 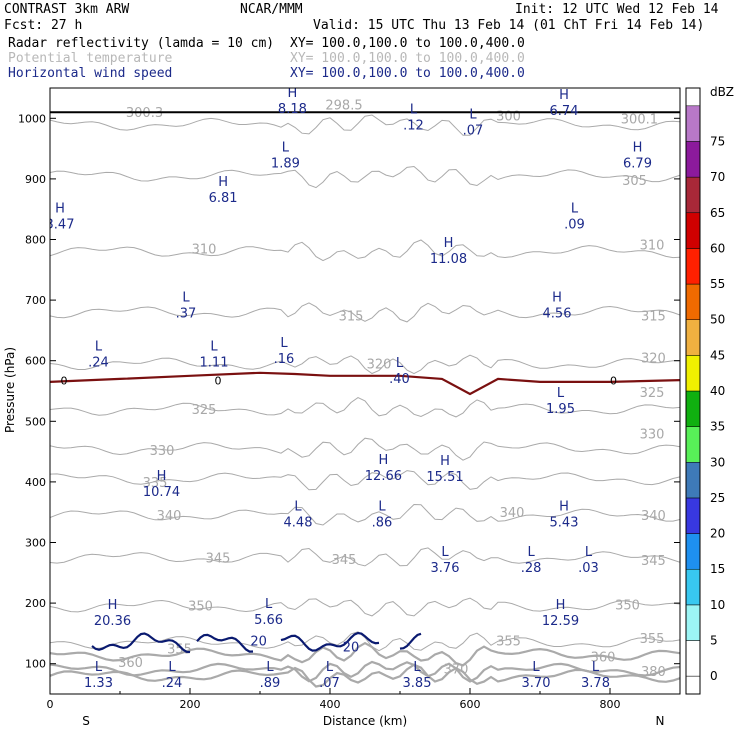 I want to click on hl-marker: H12.59, so click(x=560, y=613).